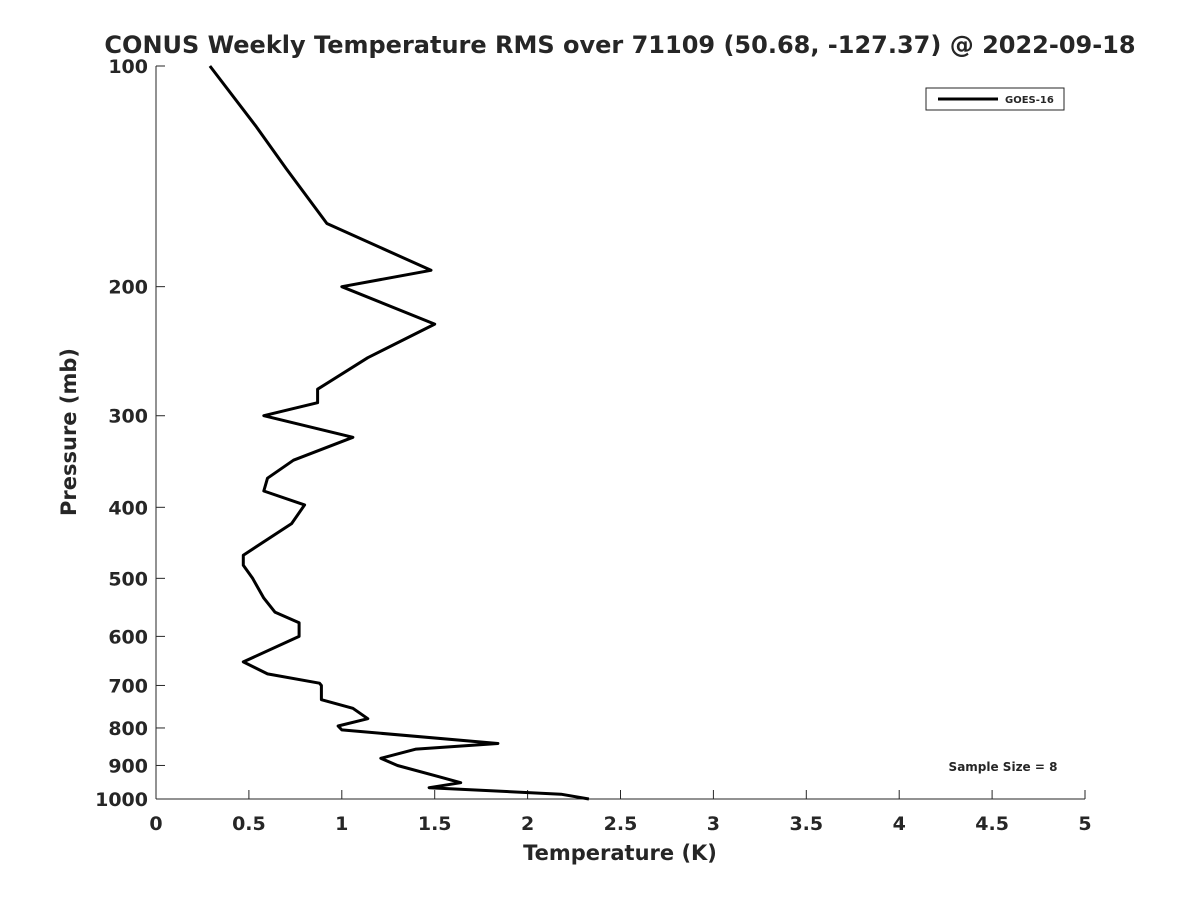 The width and height of the screenshot is (1200, 900). Describe the element at coordinates (995, 99) in the screenshot. I see `legend: GOES-16` at that location.